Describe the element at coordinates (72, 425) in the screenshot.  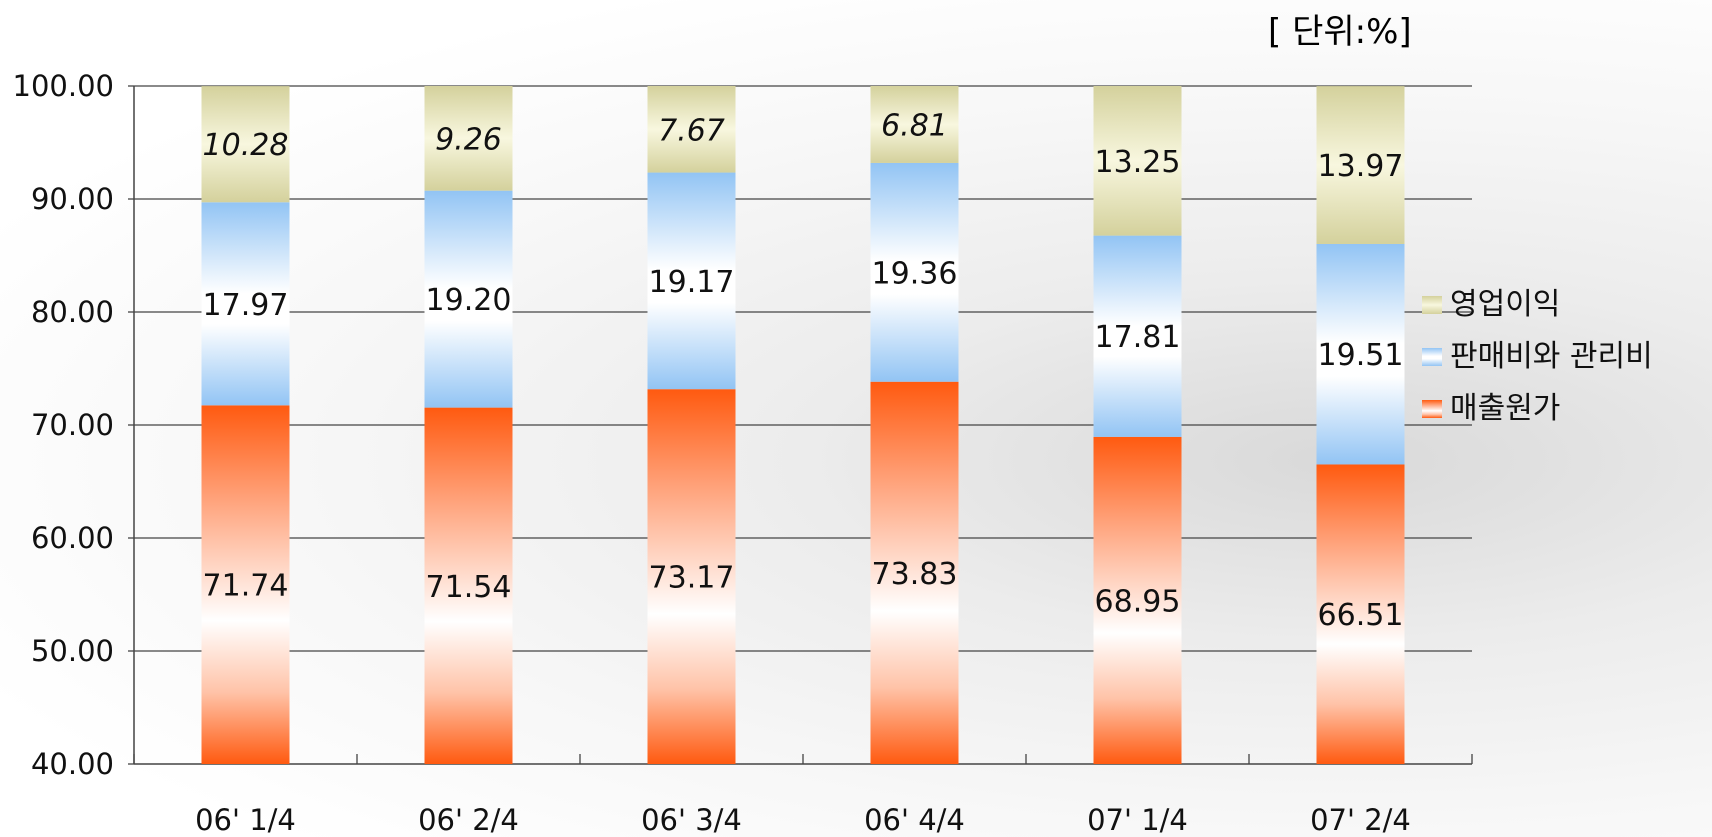
I see `y-tick-label: 70.00` at that location.